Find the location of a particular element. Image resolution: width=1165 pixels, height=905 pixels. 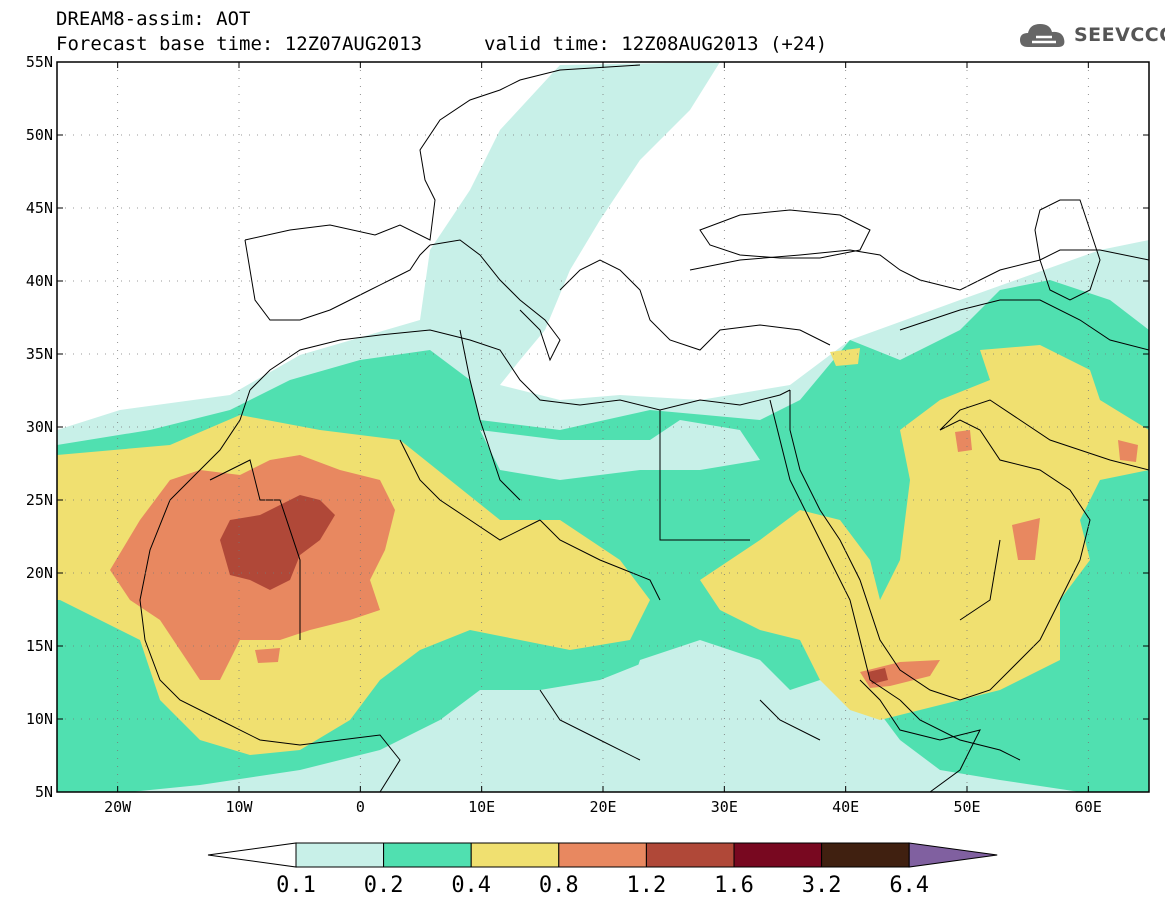

logo-text: SEEVCCC is located at coordinates (1119, 35).